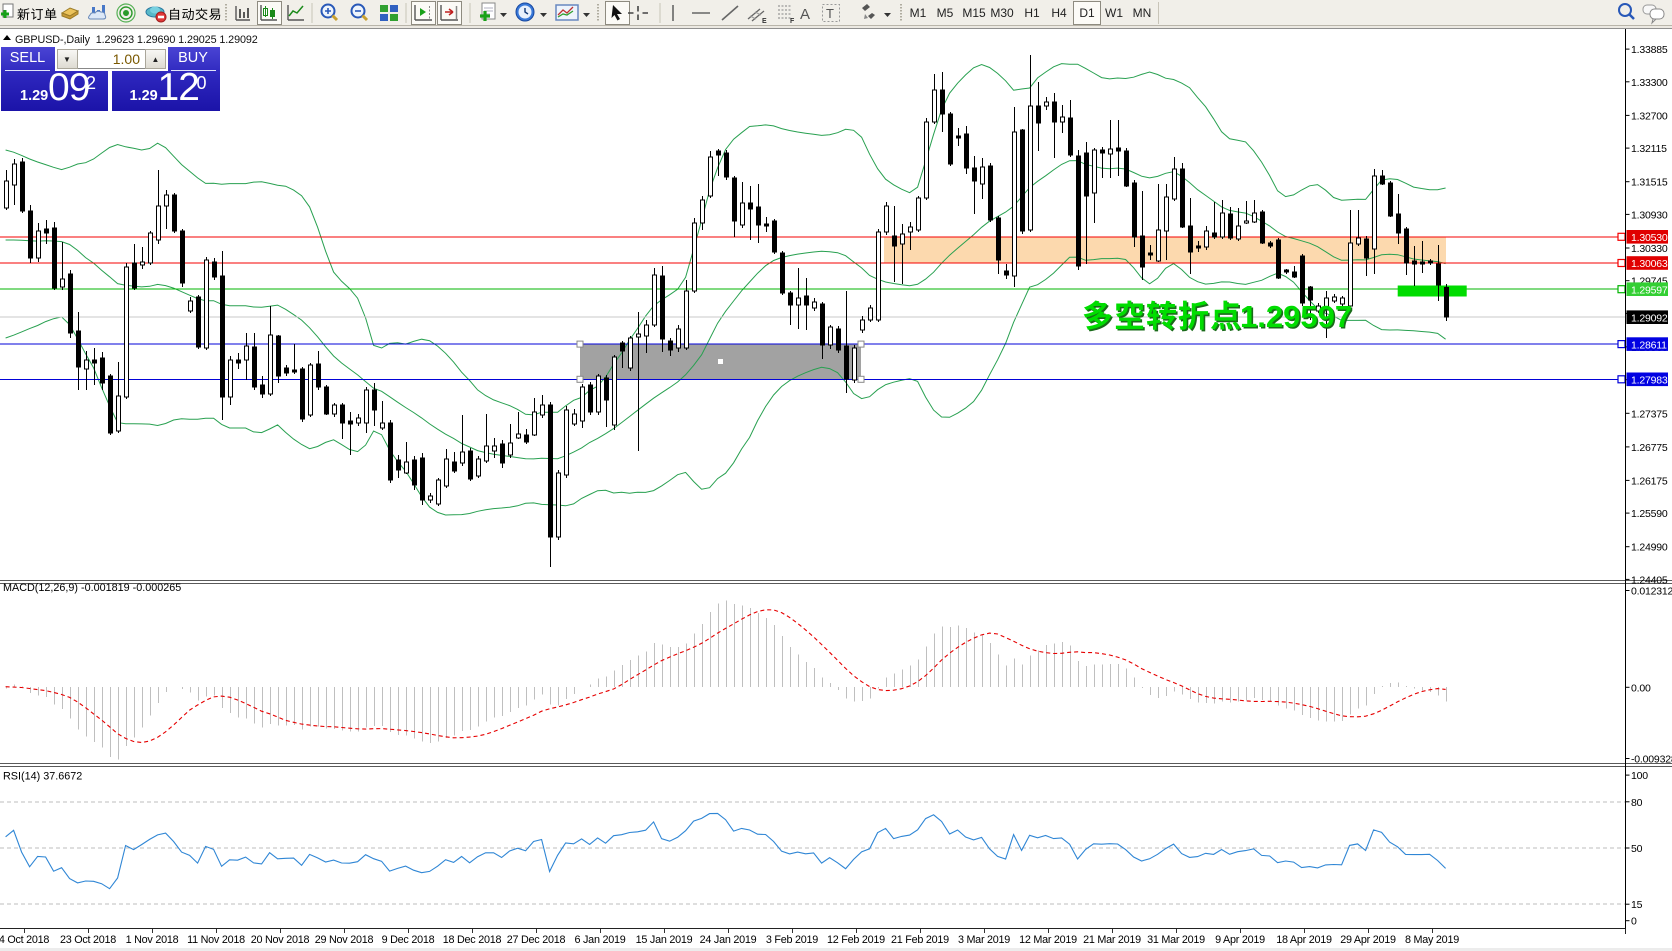 Image resolution: width=1672 pixels, height=951 pixels. Describe the element at coordinates (1651, 592) in the screenshot. I see `svg-text: 0.012312` at that location.